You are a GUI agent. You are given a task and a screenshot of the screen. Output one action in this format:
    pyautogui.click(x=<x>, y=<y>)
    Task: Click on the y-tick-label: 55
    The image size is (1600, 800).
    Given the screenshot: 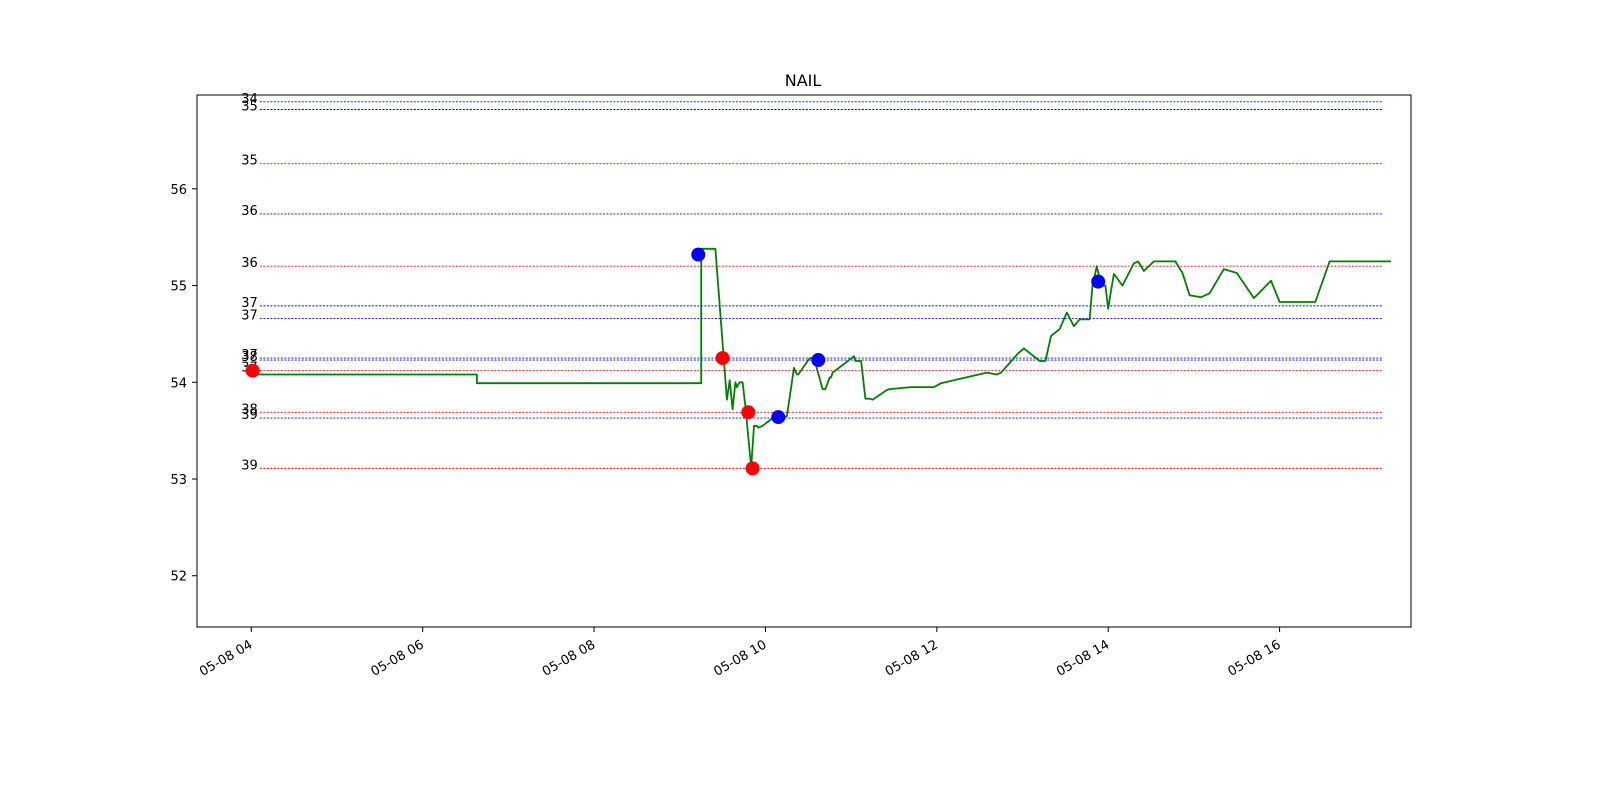 What is the action you would take?
    pyautogui.click(x=178, y=287)
    